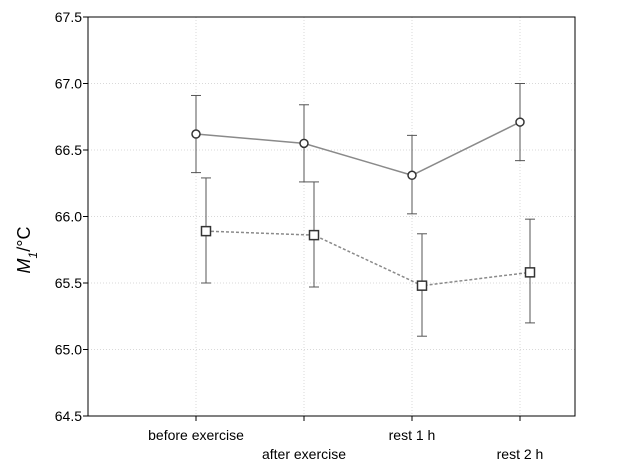  What do you see at coordinates (68, 17) in the screenshot?
I see `y-tick-label: 67.5` at bounding box center [68, 17].